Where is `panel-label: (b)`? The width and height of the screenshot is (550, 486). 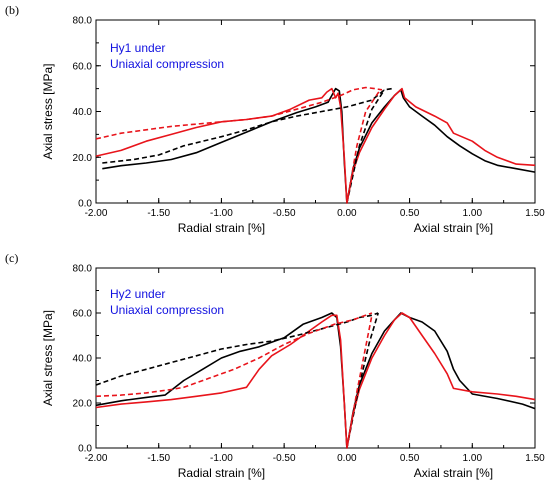 panel-label: (b) is located at coordinates (12, 10).